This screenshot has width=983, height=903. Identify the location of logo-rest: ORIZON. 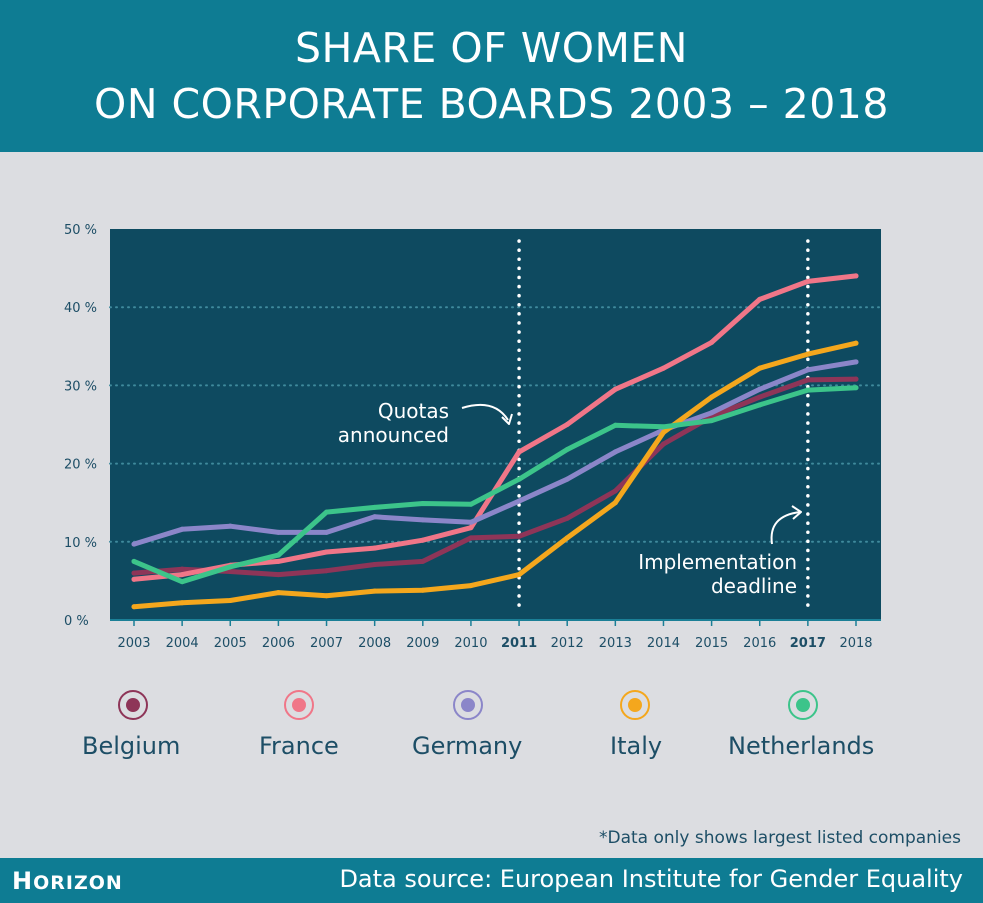
(78, 883).